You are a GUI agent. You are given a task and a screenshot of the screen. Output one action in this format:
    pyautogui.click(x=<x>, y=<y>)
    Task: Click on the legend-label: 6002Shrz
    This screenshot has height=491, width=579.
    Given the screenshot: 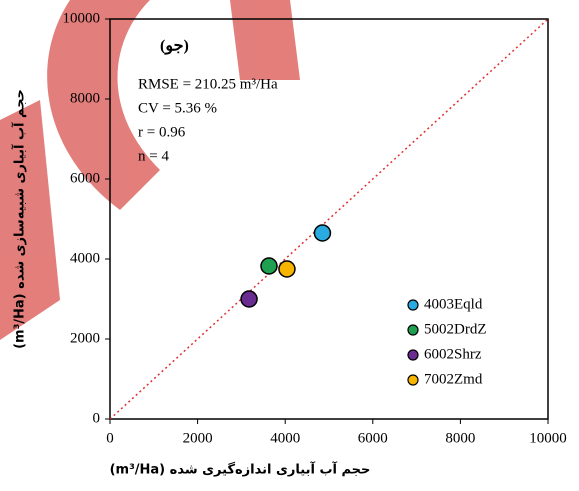 What is the action you would take?
    pyautogui.click(x=453, y=354)
    